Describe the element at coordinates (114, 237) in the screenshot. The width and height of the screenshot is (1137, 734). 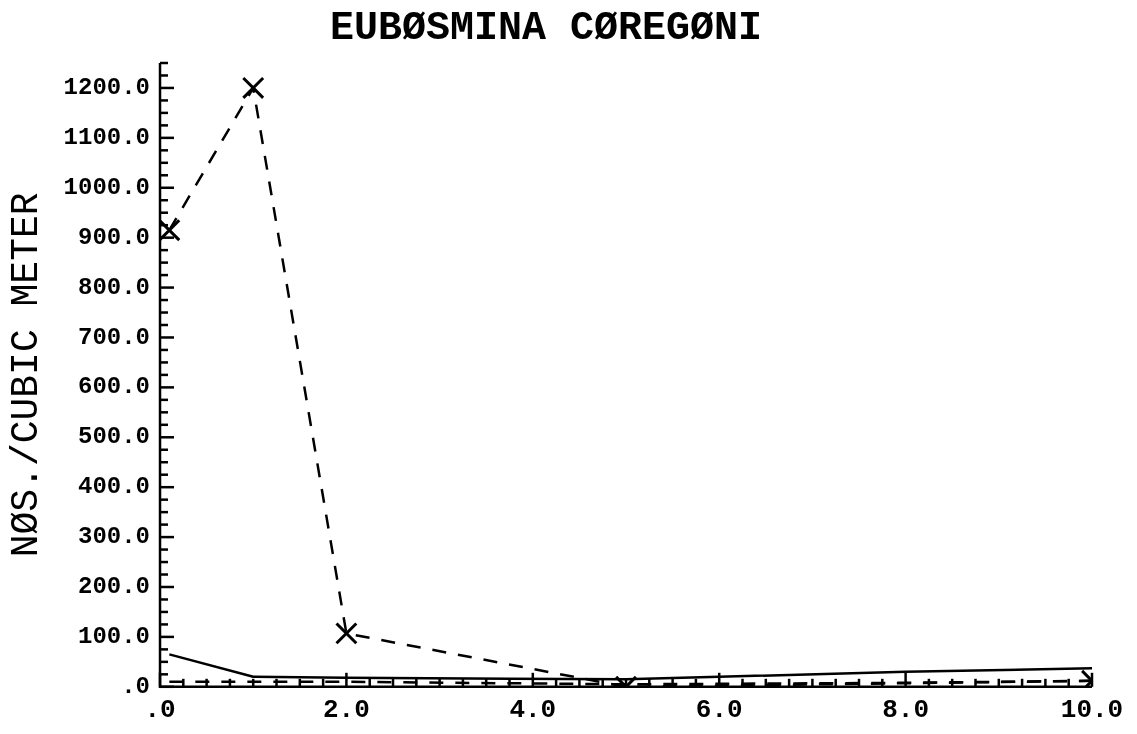
I see `y-tick-label: 900.0` at that location.